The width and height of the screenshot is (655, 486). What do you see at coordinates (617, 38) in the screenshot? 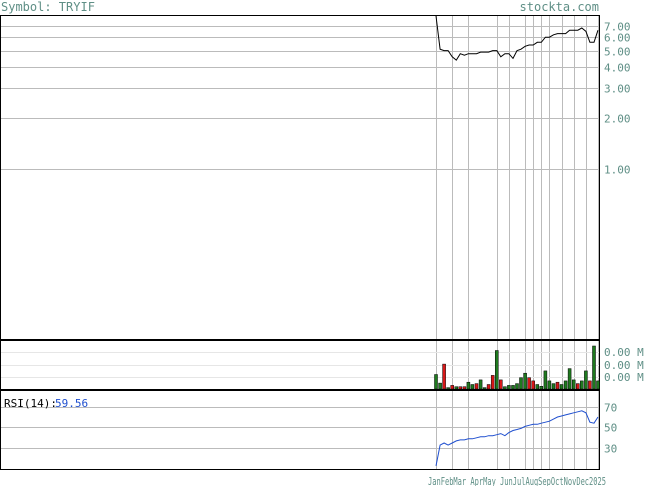
I see `price-tick-label: 6.00` at bounding box center [617, 38].